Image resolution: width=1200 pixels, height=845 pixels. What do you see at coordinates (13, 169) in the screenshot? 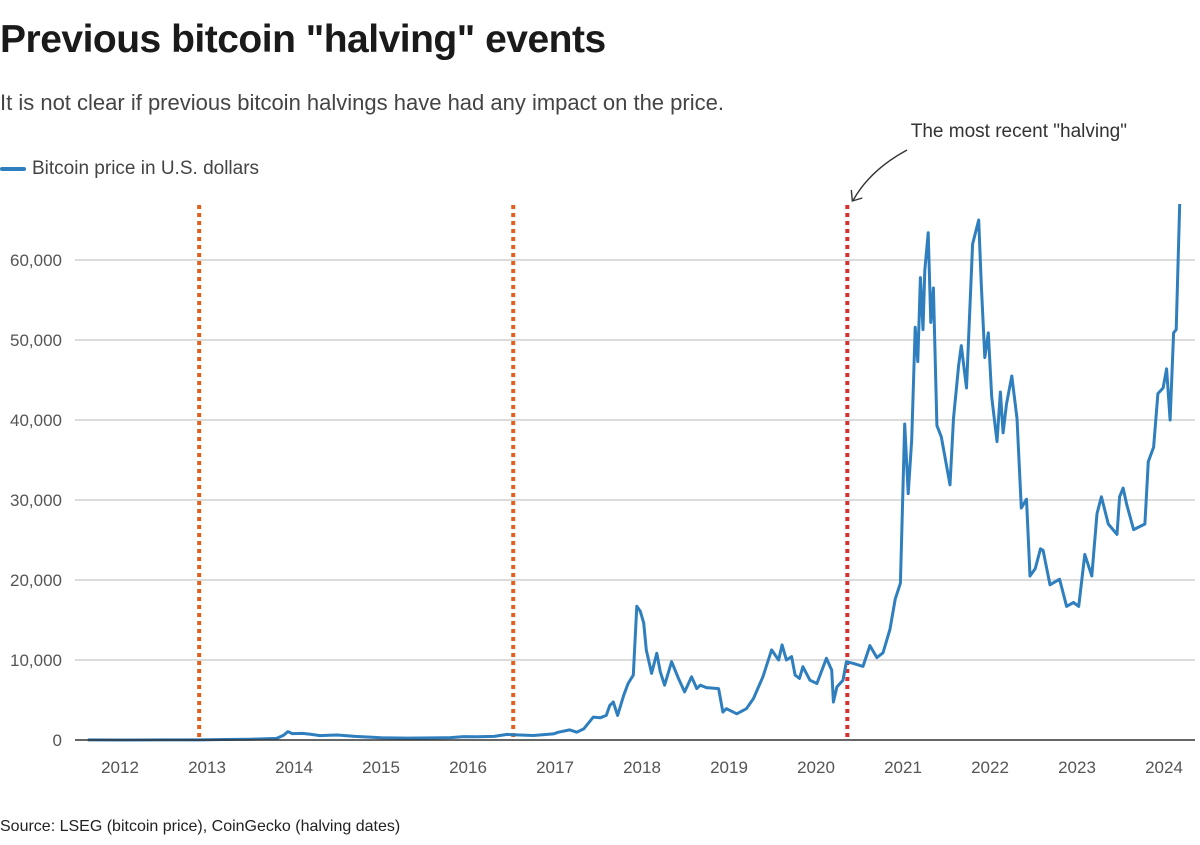
I see `legend-swatch` at bounding box center [13, 169].